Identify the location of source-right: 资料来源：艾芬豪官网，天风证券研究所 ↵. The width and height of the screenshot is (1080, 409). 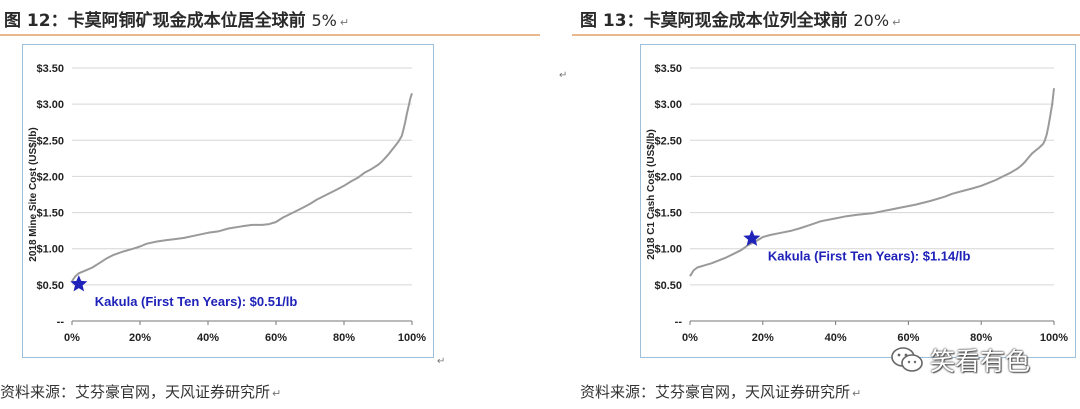
(720, 391).